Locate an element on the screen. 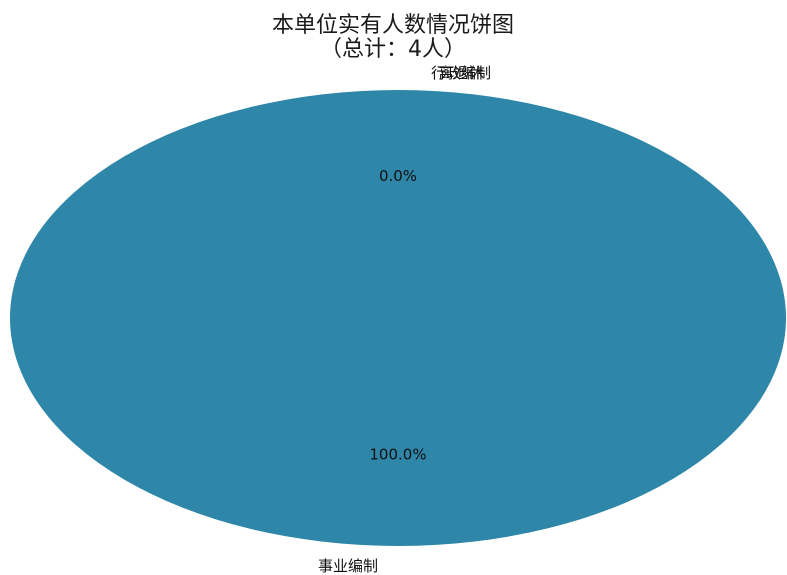 This screenshot has width=787, height=575. category-label-1: 行政编制 is located at coordinates (461, 73).